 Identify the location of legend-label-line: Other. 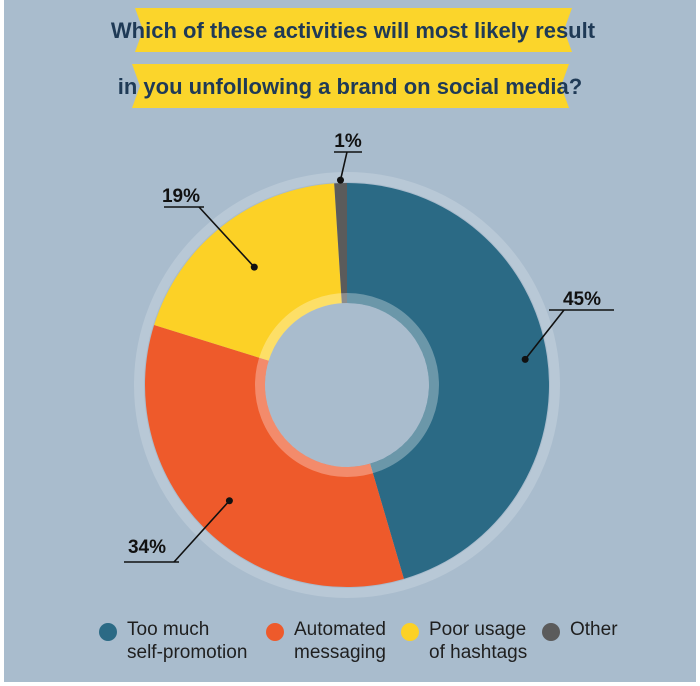
(594, 629).